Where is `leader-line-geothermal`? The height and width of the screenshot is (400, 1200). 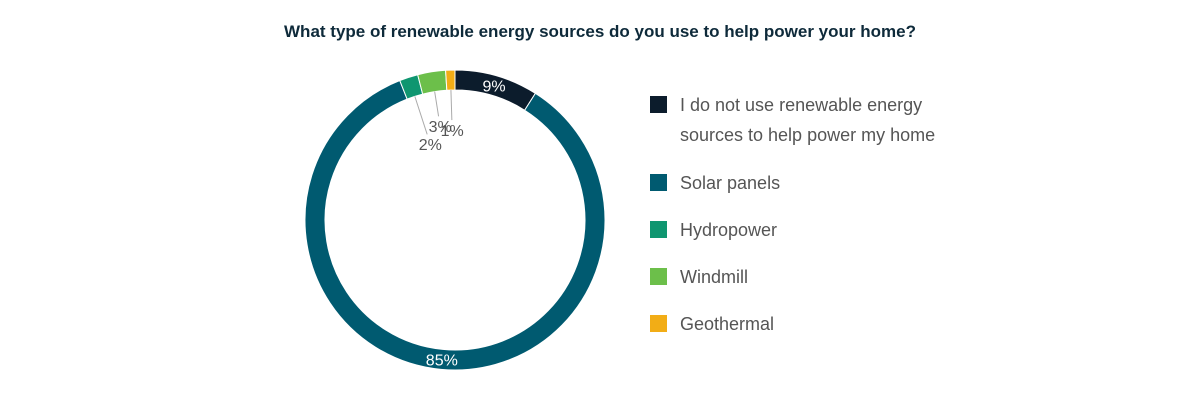 leader-line-geothermal is located at coordinates (451, 105).